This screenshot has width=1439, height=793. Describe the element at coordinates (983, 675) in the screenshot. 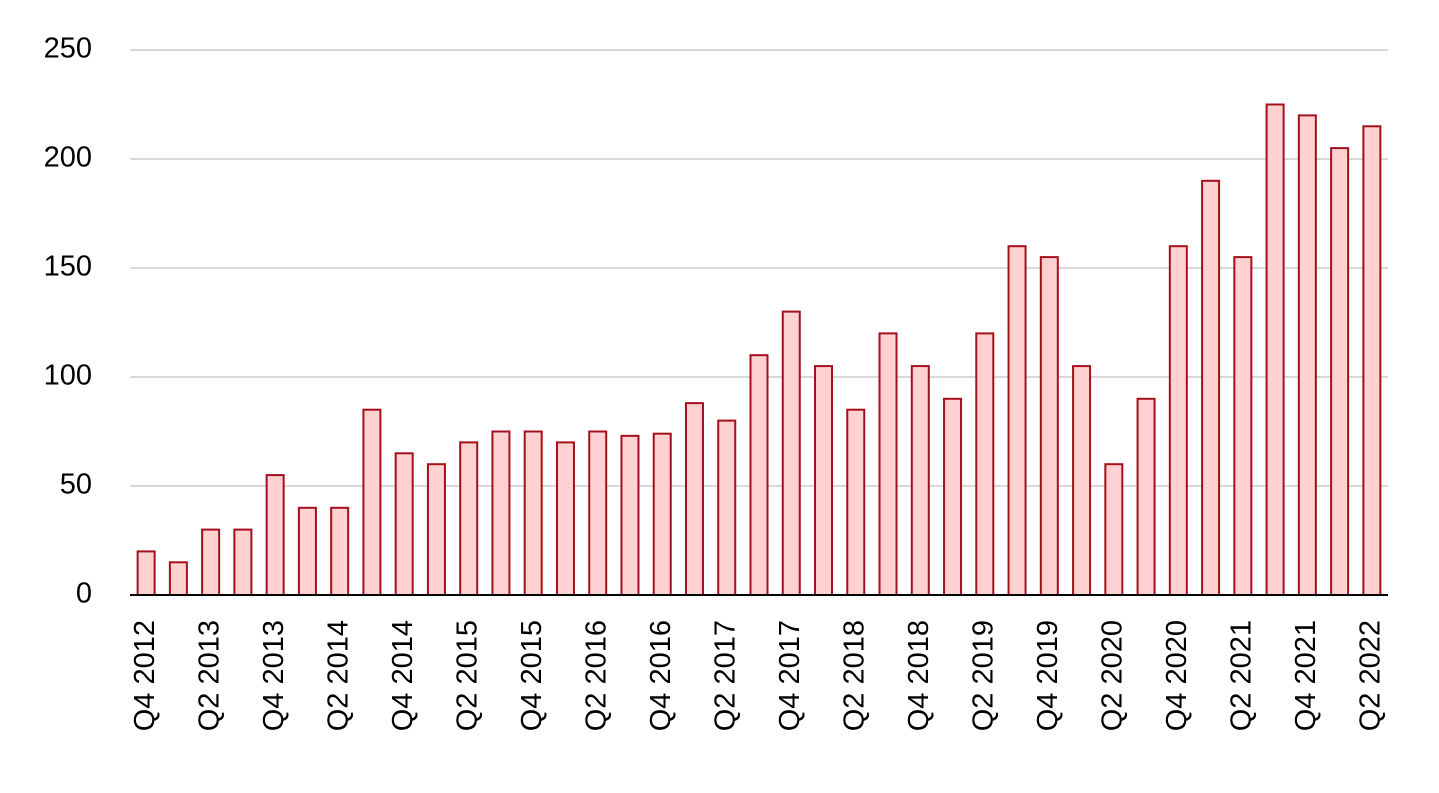

I see `x-tick-label: Q2 2019` at that location.